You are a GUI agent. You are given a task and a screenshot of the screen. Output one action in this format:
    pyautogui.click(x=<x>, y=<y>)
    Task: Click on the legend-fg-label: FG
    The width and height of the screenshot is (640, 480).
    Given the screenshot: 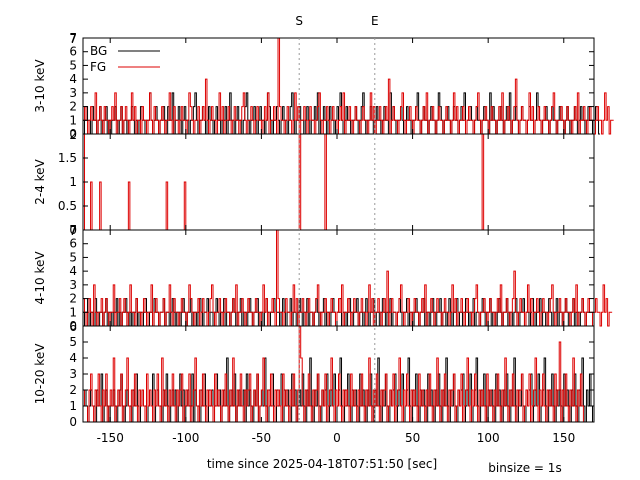 What is the action you would take?
    pyautogui.click(x=98, y=67)
    